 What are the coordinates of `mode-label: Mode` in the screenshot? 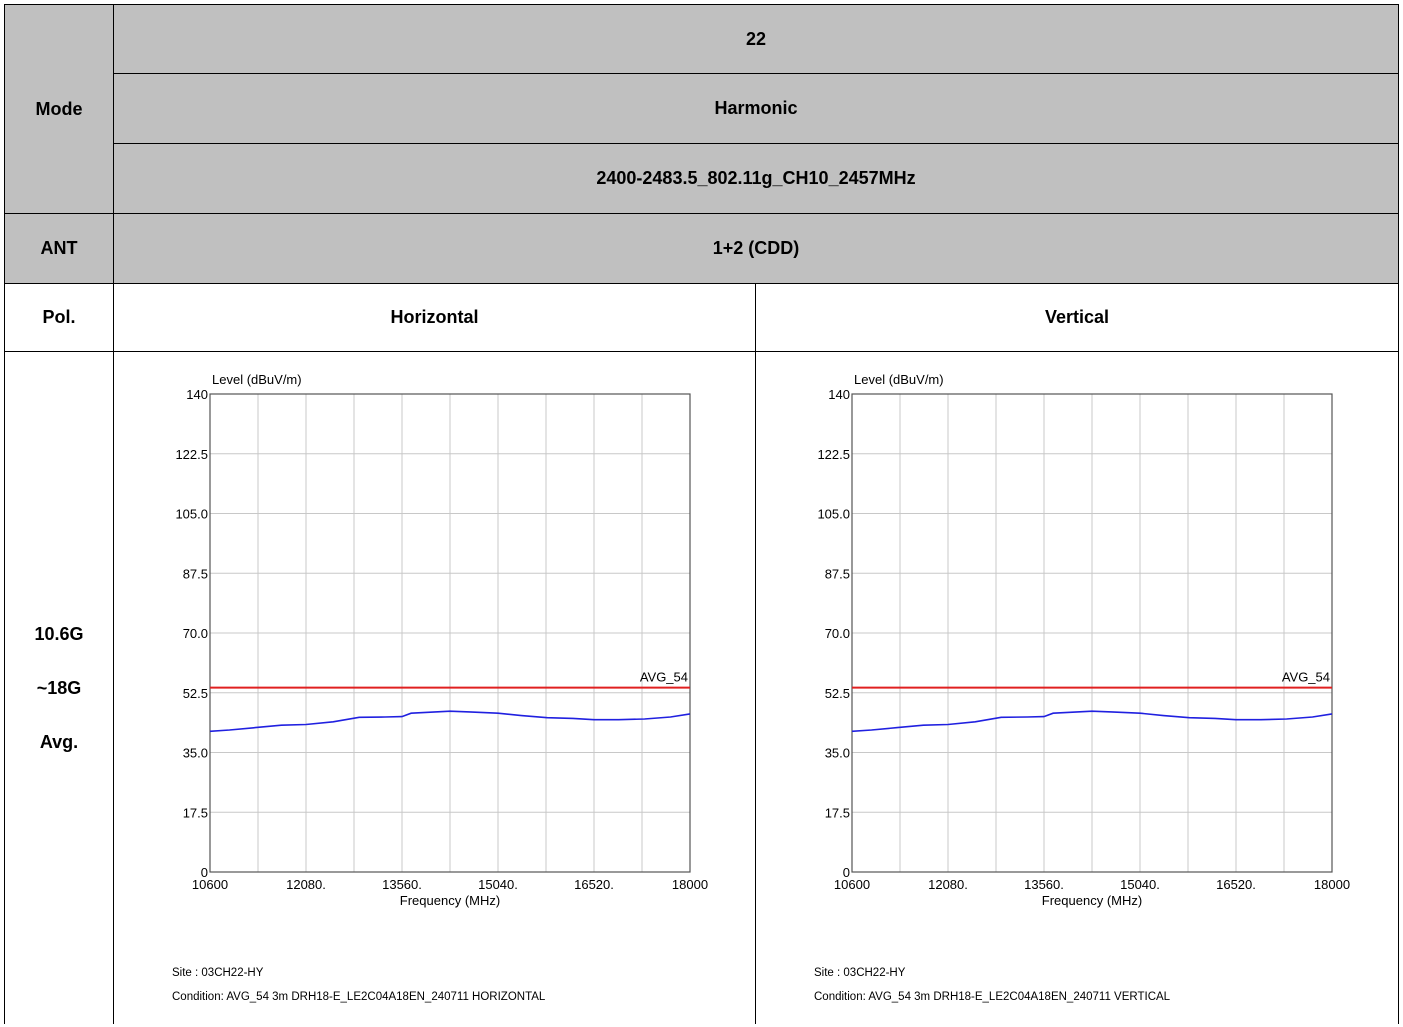 It's located at (59, 109).